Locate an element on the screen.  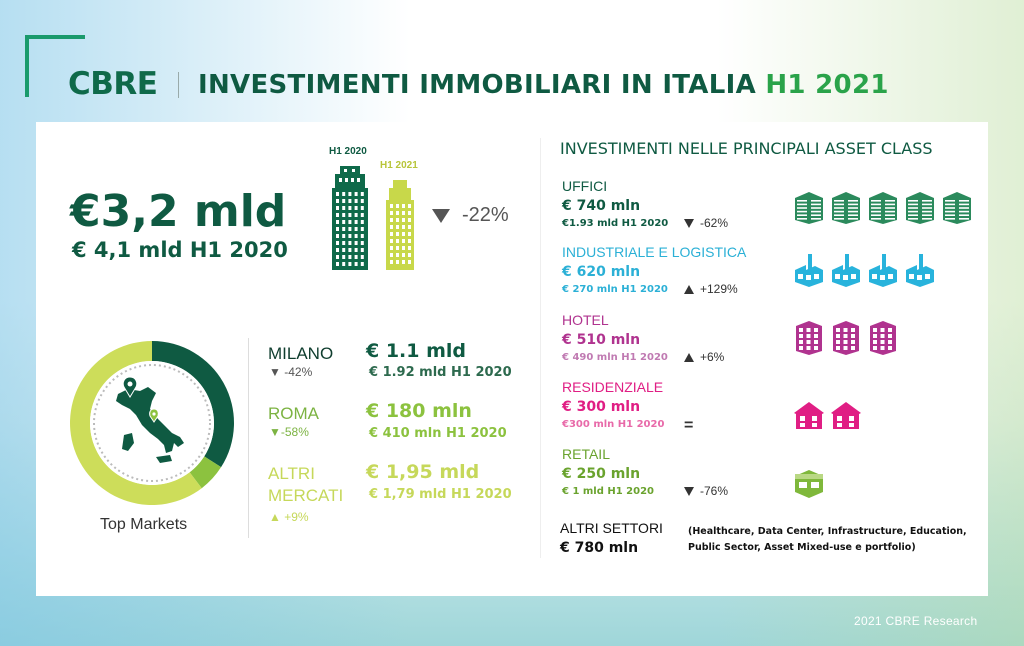
asset-hotel-name: HOTEL is located at coordinates (585, 320).